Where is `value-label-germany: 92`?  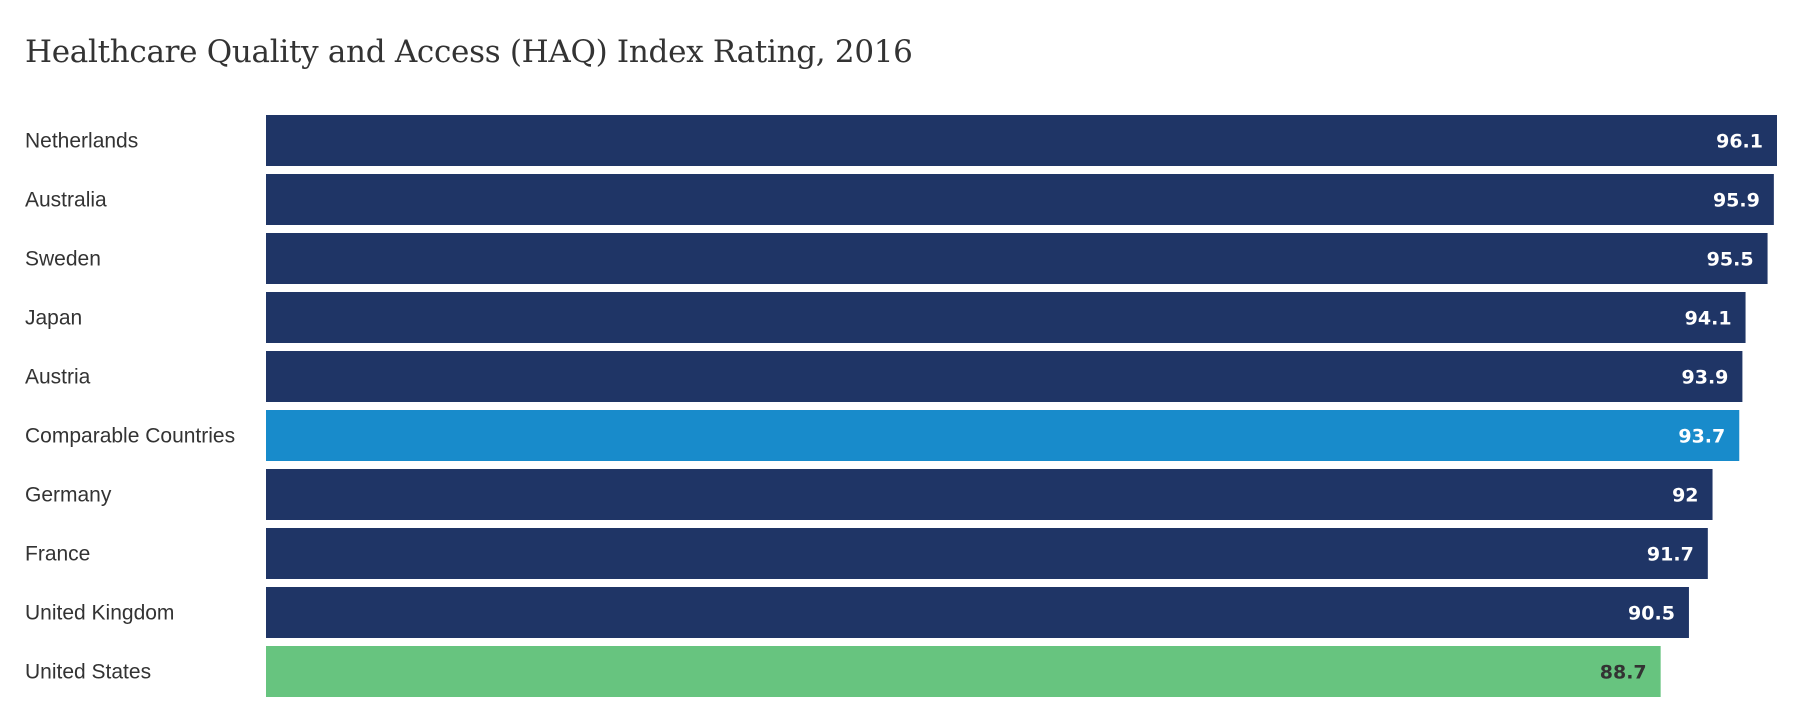 value-label-germany: 92 is located at coordinates (1685, 496).